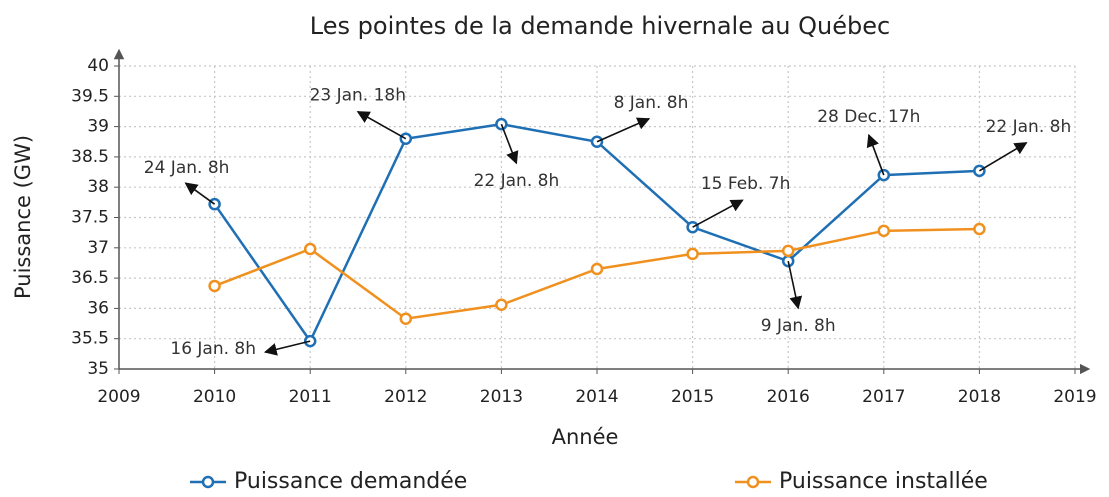 Image resolution: width=1109 pixels, height=497 pixels. What do you see at coordinates (90, 157) in the screenshot?
I see `y-tick-label: 38.5` at bounding box center [90, 157].